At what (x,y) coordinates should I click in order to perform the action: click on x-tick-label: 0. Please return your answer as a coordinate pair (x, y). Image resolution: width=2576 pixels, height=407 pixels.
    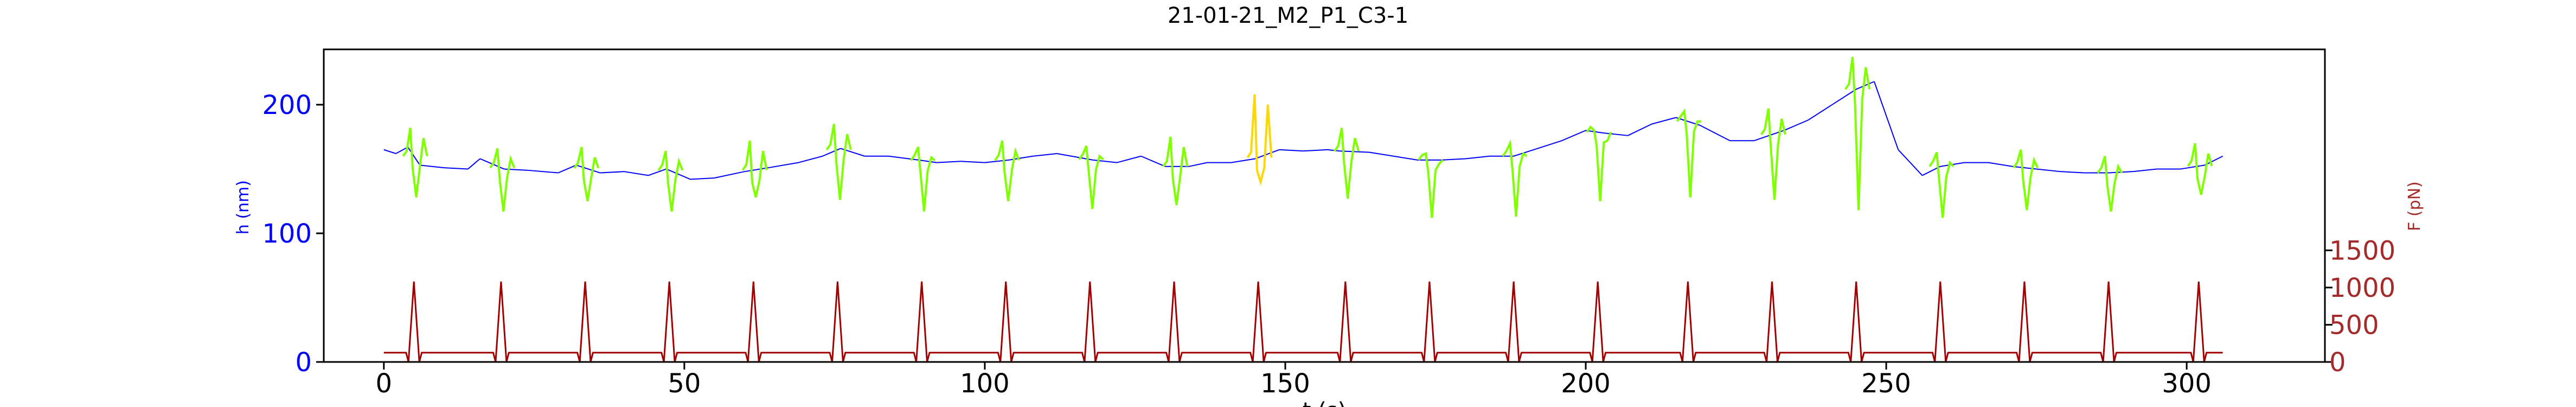
    Looking at the image, I should click on (384, 383).